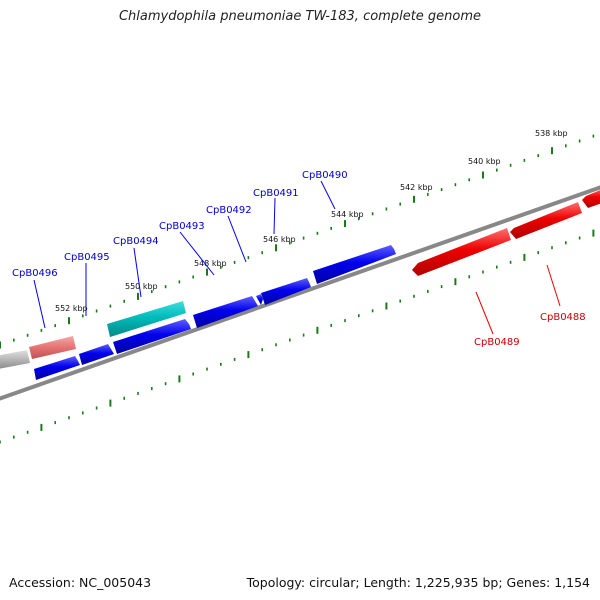 This screenshot has height=600, width=600. I want to click on ruler-label-544kbp: 544 kbp, so click(347, 214).